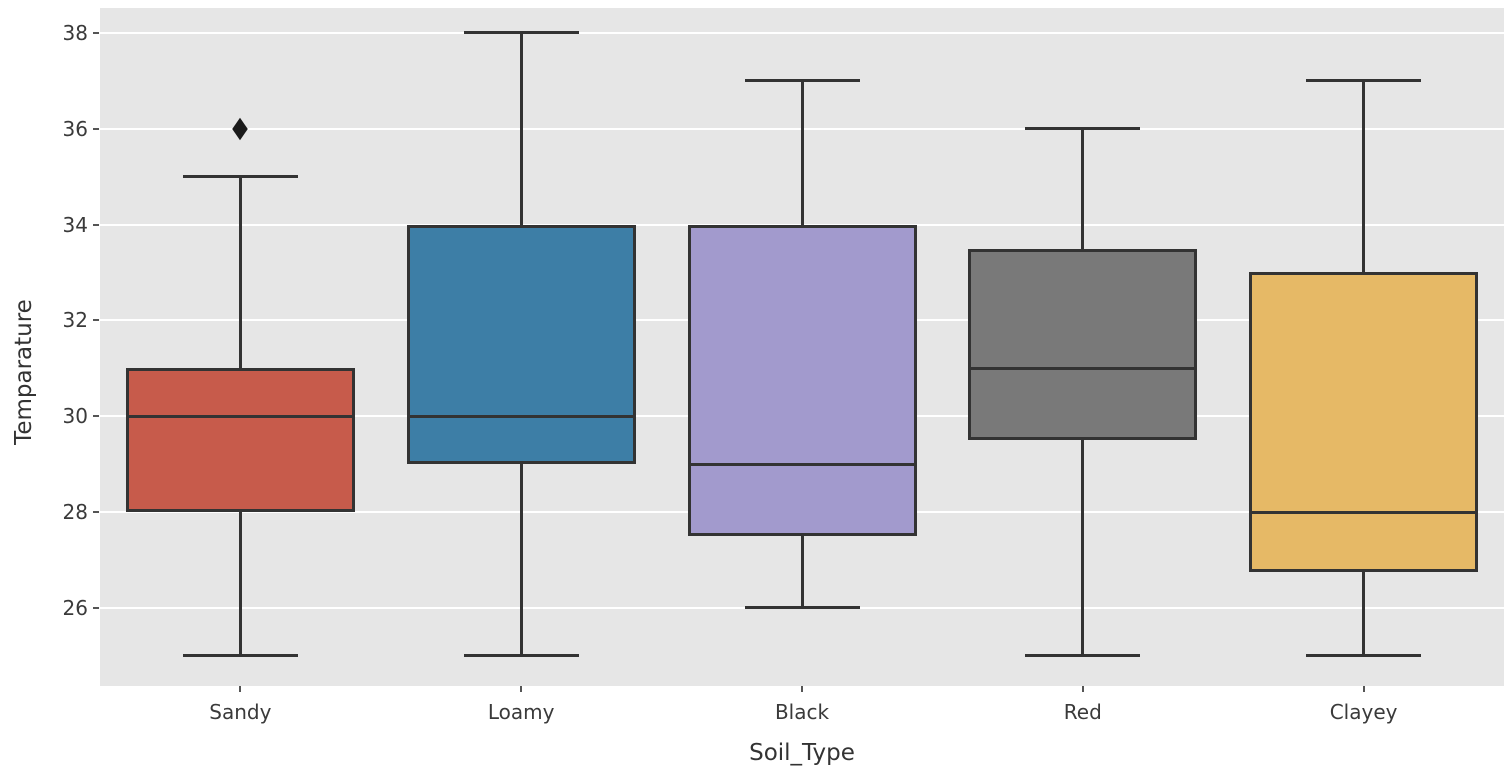 This screenshot has width=1504, height=777. I want to click on box-red, so click(1083, 344).